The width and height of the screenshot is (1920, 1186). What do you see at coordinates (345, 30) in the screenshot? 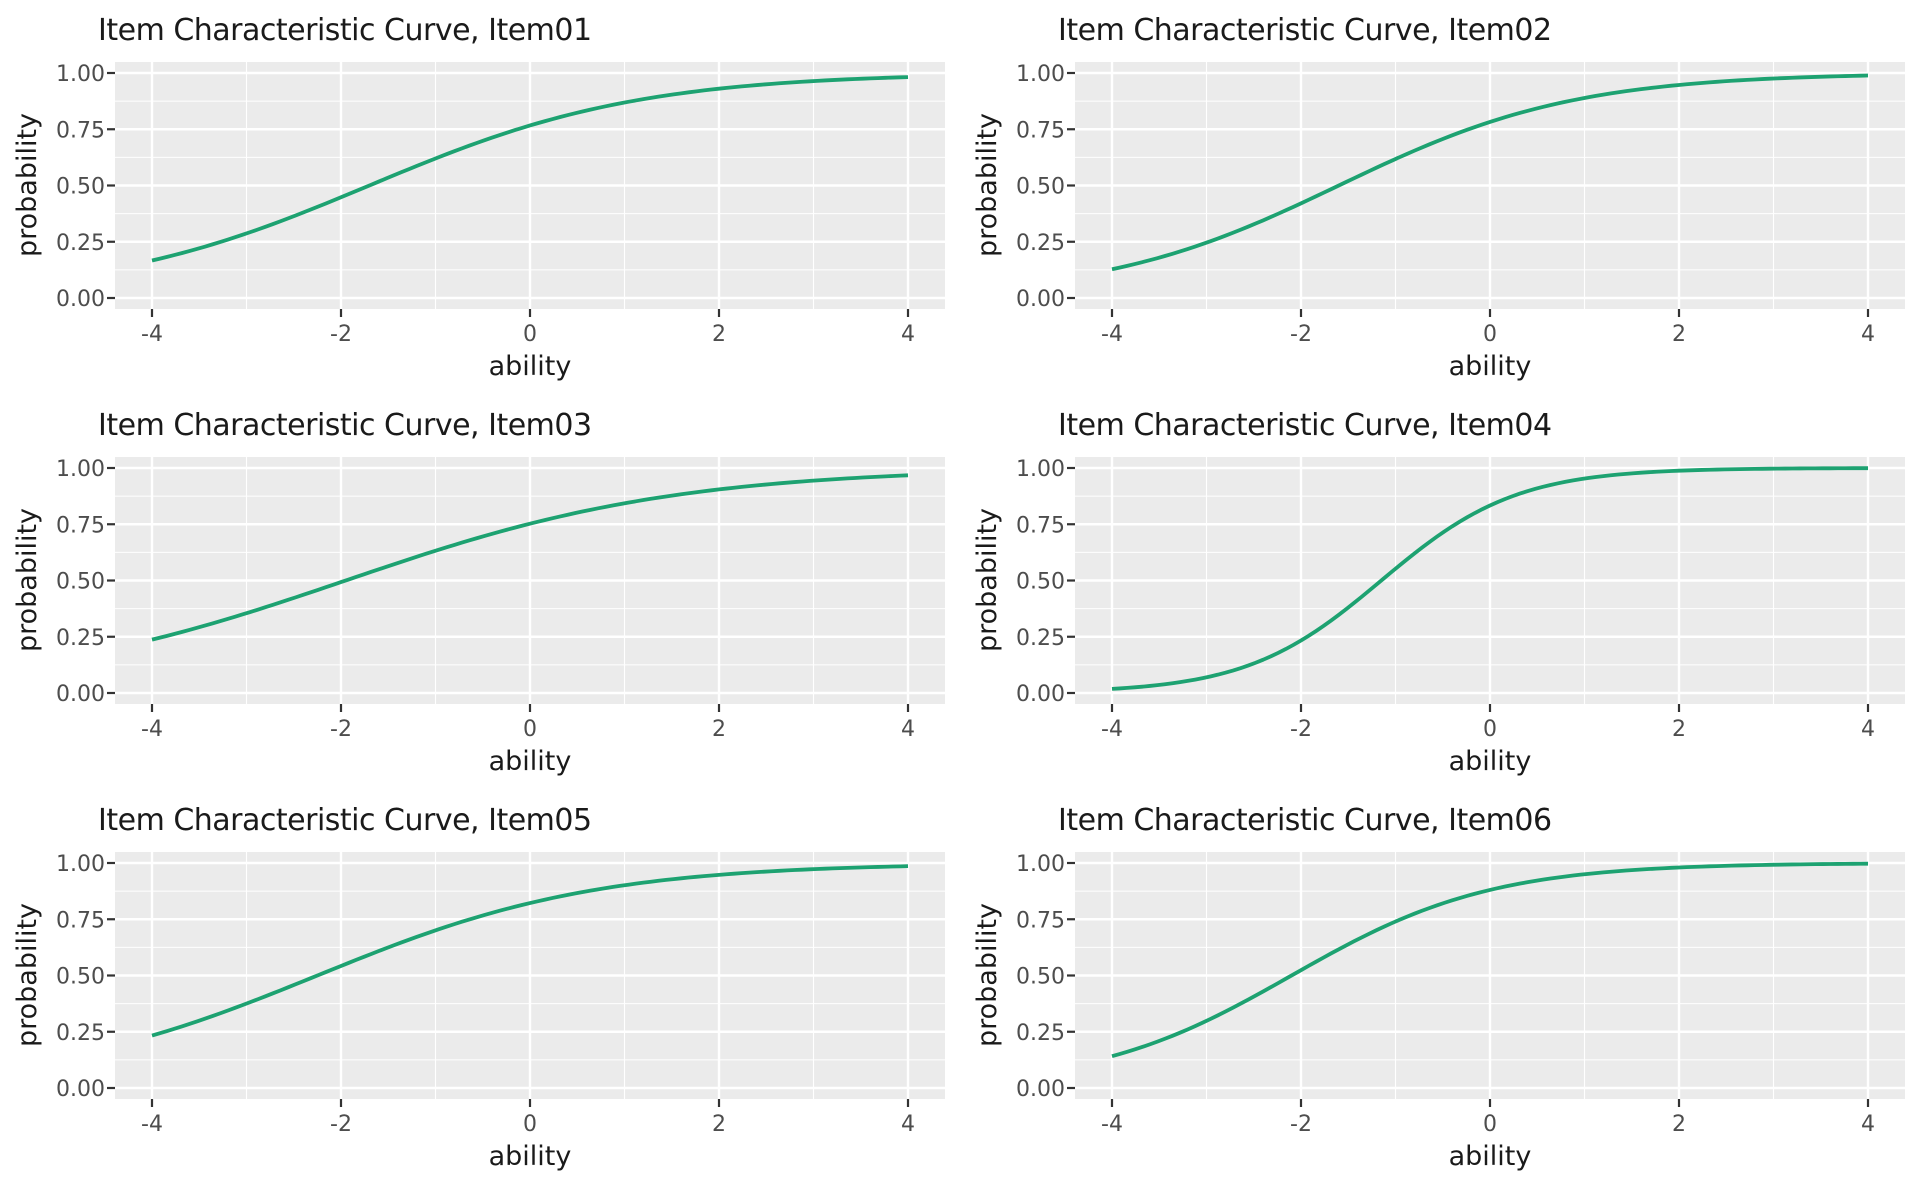
I see `plot-title: Item Characteristic Curve, Item01` at bounding box center [345, 30].